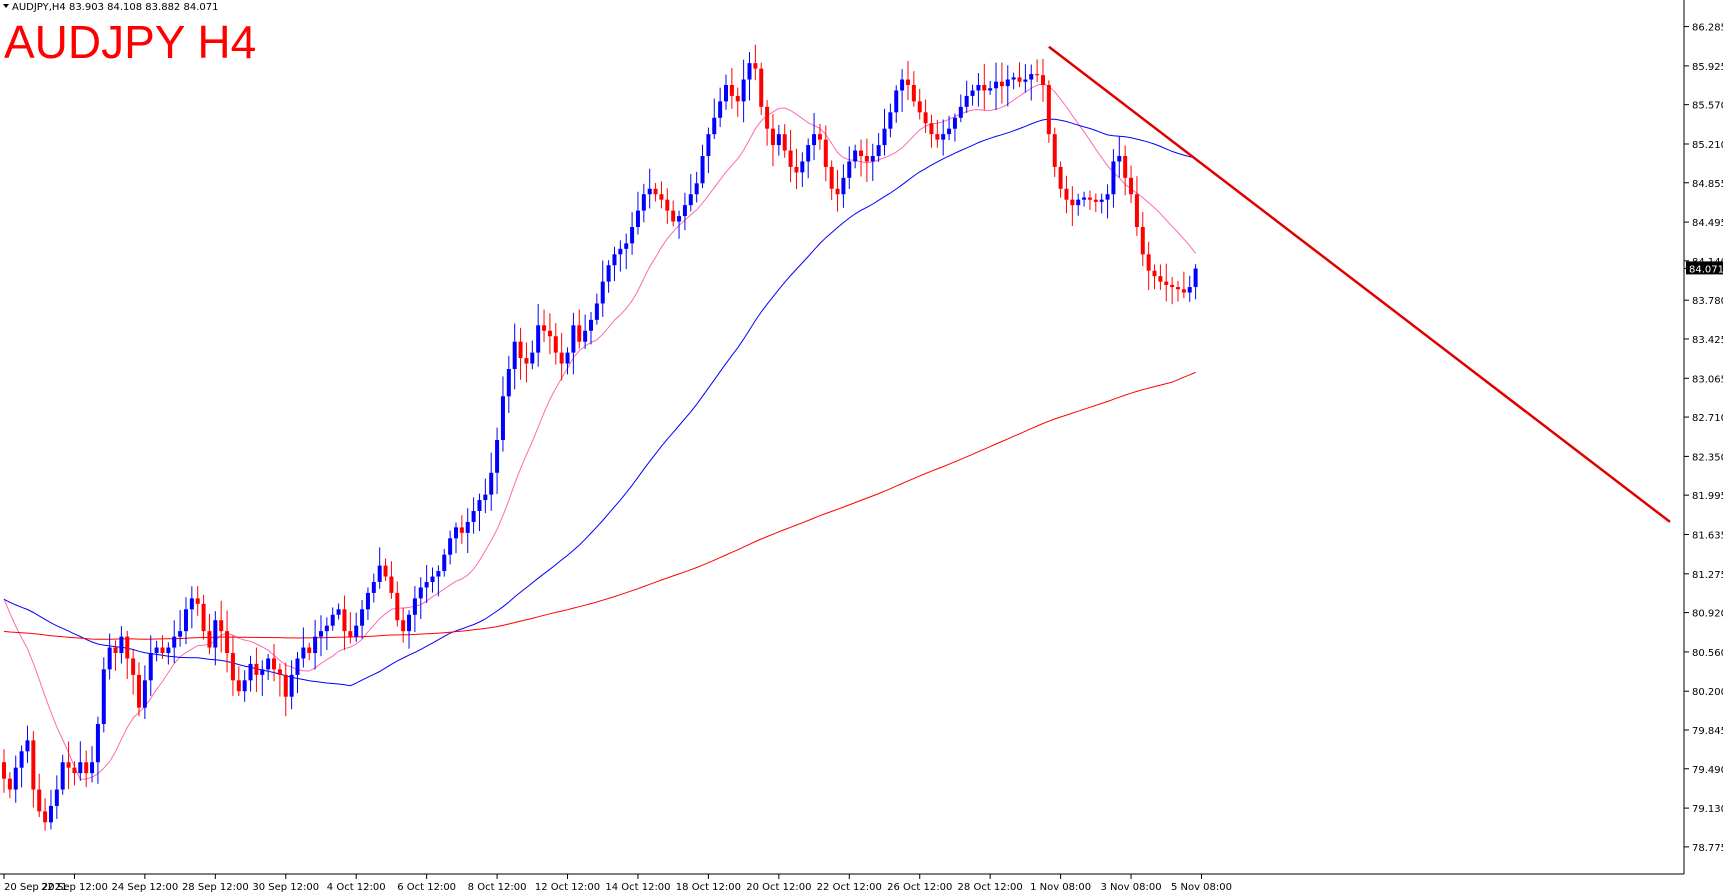  I want to click on y-tick-label: 81.995, so click(1707, 496).